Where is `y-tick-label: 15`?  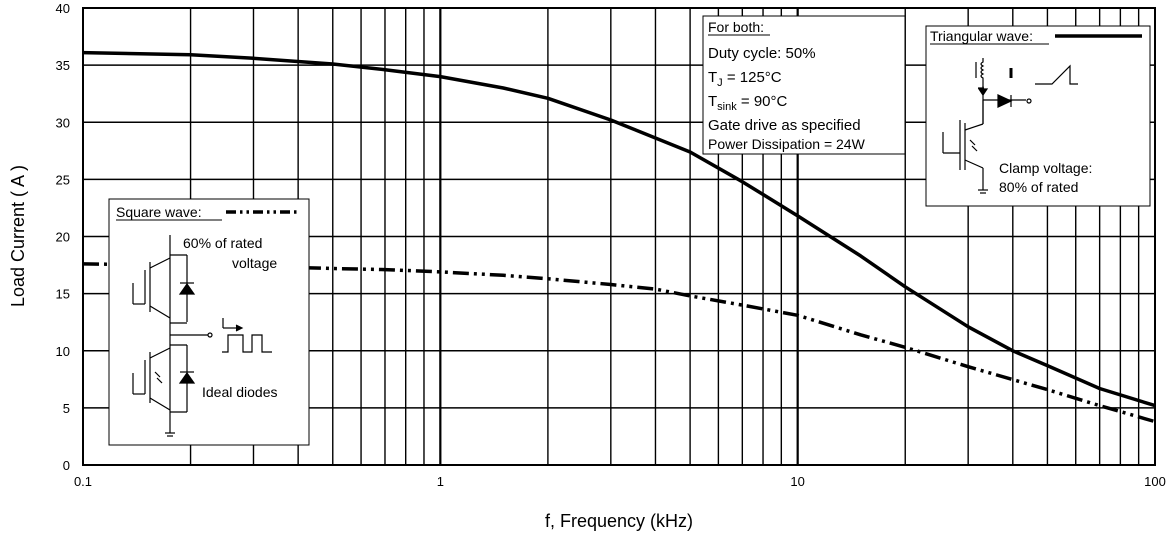 y-tick-label: 15 is located at coordinates (63, 294).